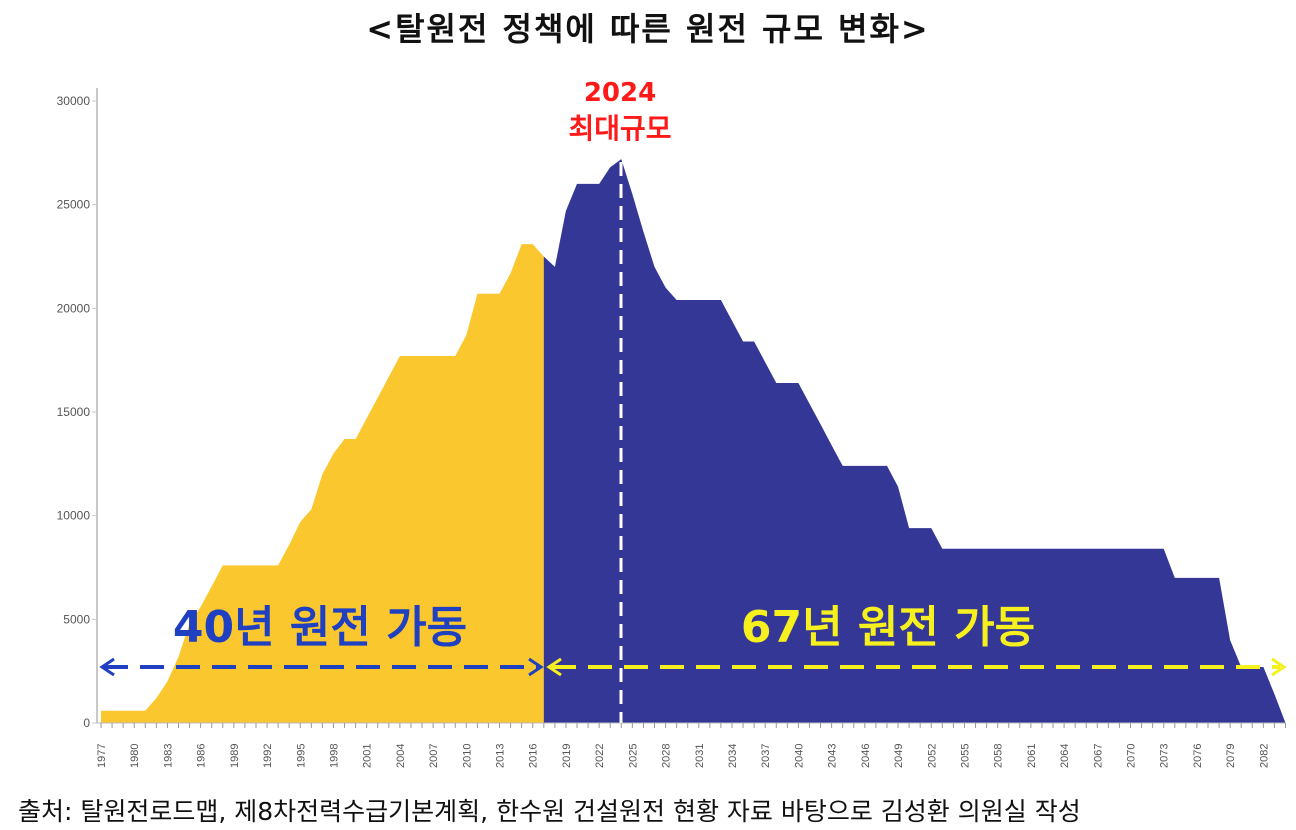  Describe the element at coordinates (620, 93) in the screenshot. I see `peak-year-label: 2024` at that location.